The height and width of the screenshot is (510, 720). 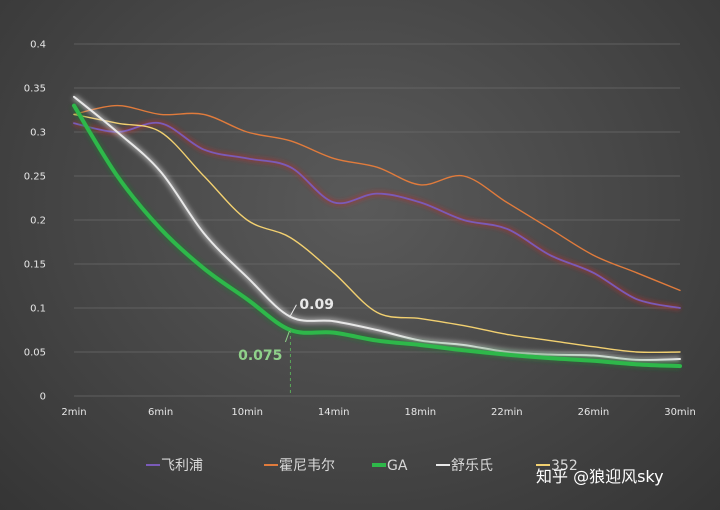 What do you see at coordinates (564, 466) in the screenshot?
I see `legend-label: 352` at bounding box center [564, 466].